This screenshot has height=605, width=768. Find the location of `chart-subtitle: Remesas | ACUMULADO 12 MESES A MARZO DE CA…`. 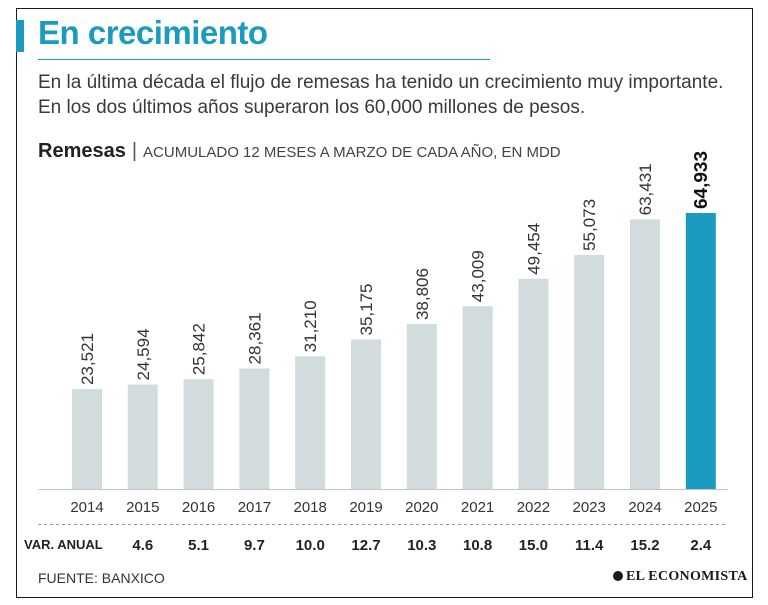

chart-subtitle: Remesas | ACUMULADO 12 MESES A MARZO DE CA… is located at coordinates (299, 151).